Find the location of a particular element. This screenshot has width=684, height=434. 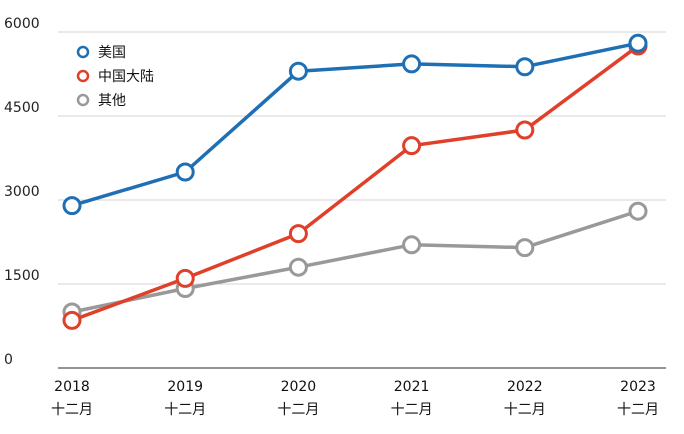

x-tick-year: 2020 is located at coordinates (299, 387).